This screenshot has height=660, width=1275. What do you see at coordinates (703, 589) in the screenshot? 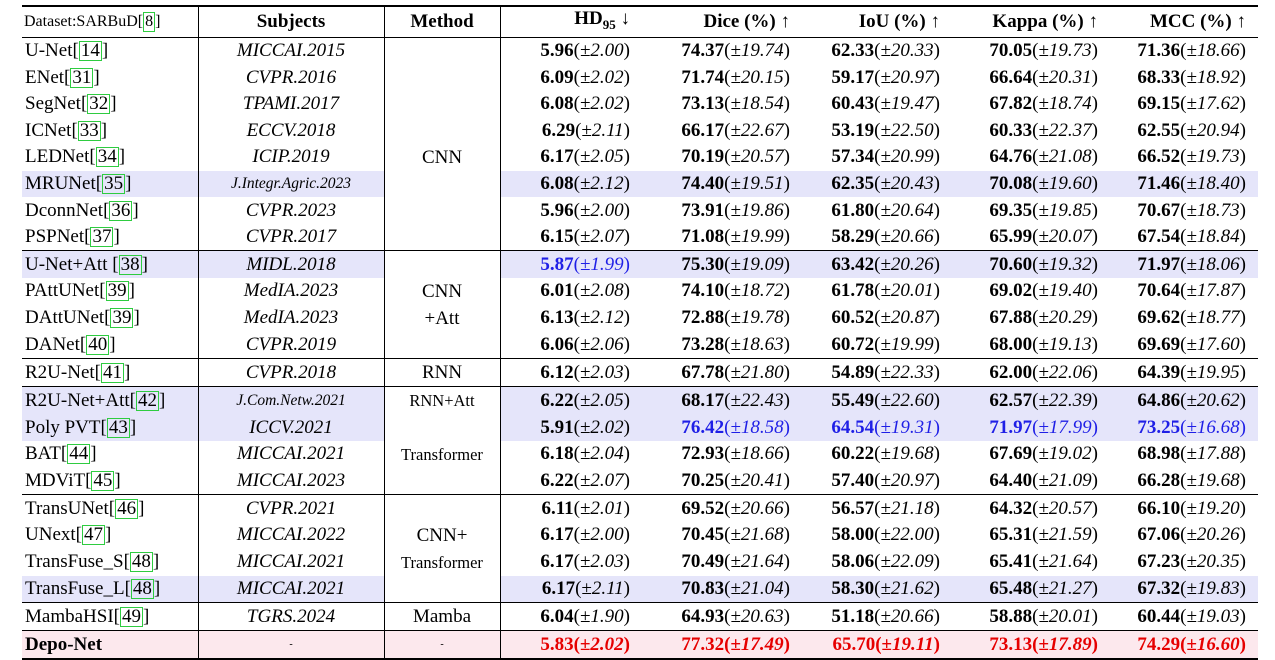
I see `metric-mean: 70.83` at bounding box center [703, 589].